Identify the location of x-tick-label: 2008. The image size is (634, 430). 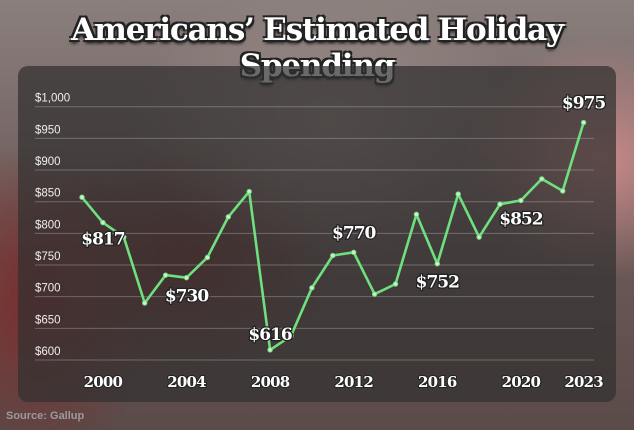
(270, 382).